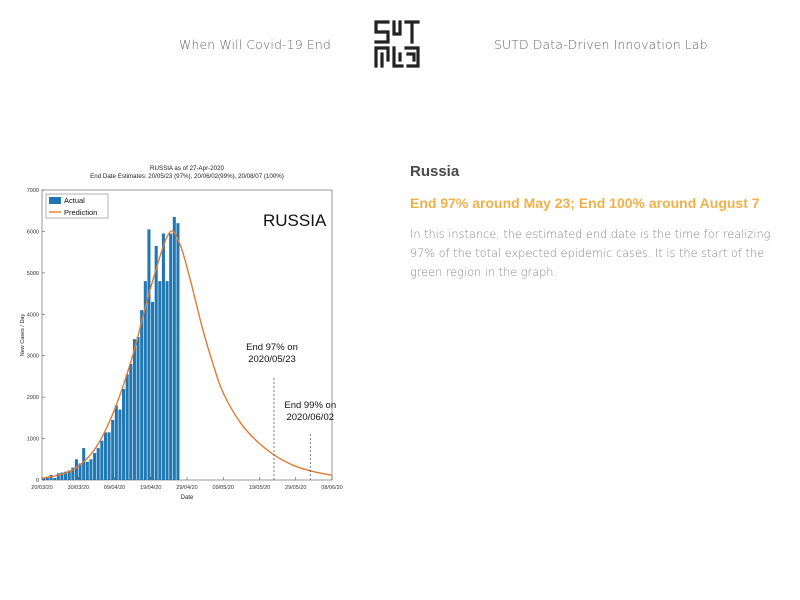  Describe the element at coordinates (23, 335) in the screenshot. I see `y-axis-label: New Cases / Day` at that location.